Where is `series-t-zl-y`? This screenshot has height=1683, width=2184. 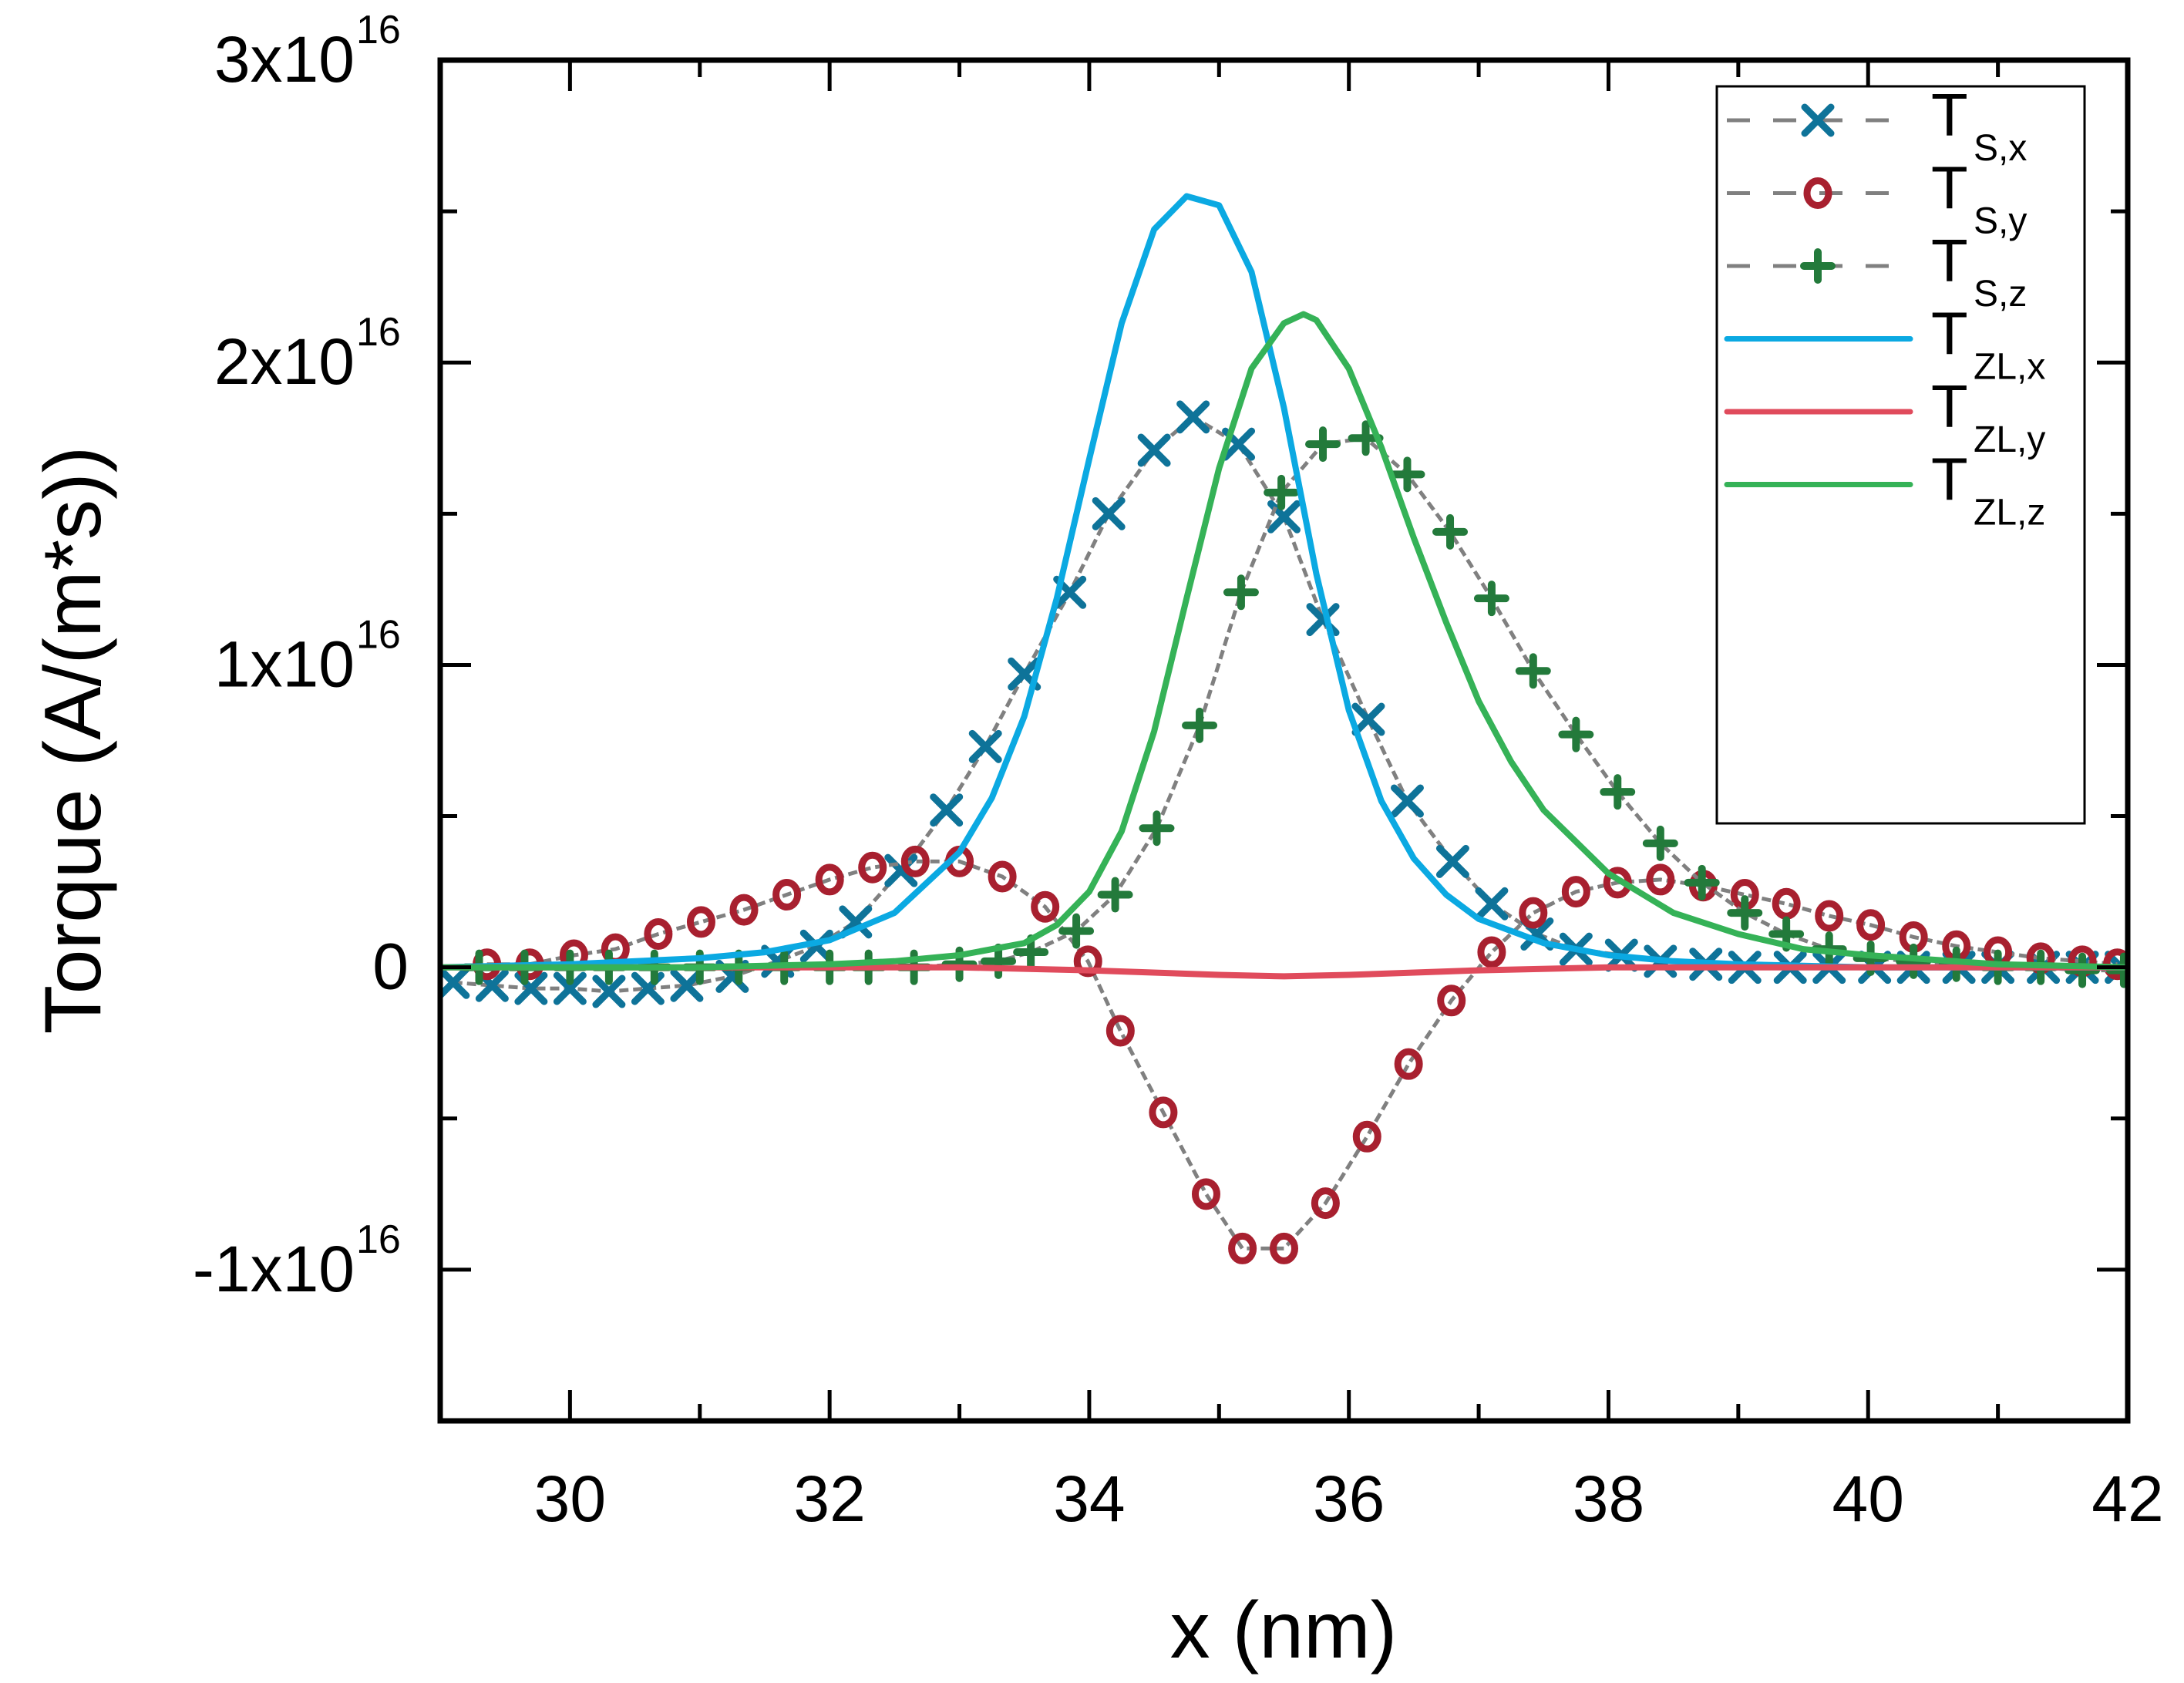
series-t-zl-y is located at coordinates (1284, 972).